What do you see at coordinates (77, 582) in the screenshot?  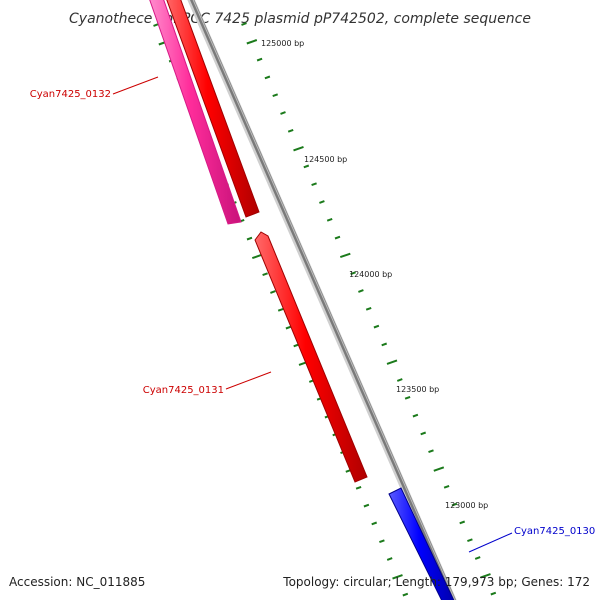 I see `accession-text: Accession: NC_011885` at bounding box center [77, 582].